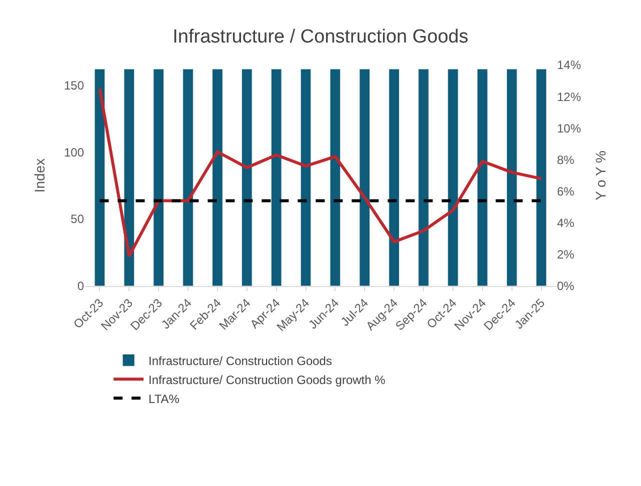 The image size is (641, 486). What do you see at coordinates (267, 379) in the screenshot?
I see `legend-label: Infrastructure/ Construction Goods growth %` at bounding box center [267, 379].